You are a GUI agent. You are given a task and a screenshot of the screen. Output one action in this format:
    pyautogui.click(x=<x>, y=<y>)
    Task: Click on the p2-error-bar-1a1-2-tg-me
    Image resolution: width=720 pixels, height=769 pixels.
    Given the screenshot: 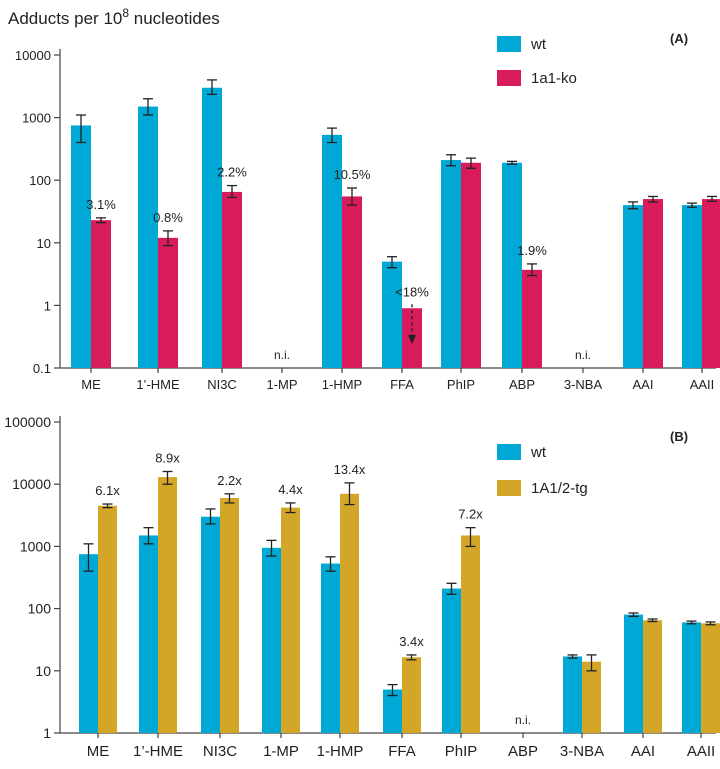 What is the action you would take?
    pyautogui.click(x=107, y=506)
    